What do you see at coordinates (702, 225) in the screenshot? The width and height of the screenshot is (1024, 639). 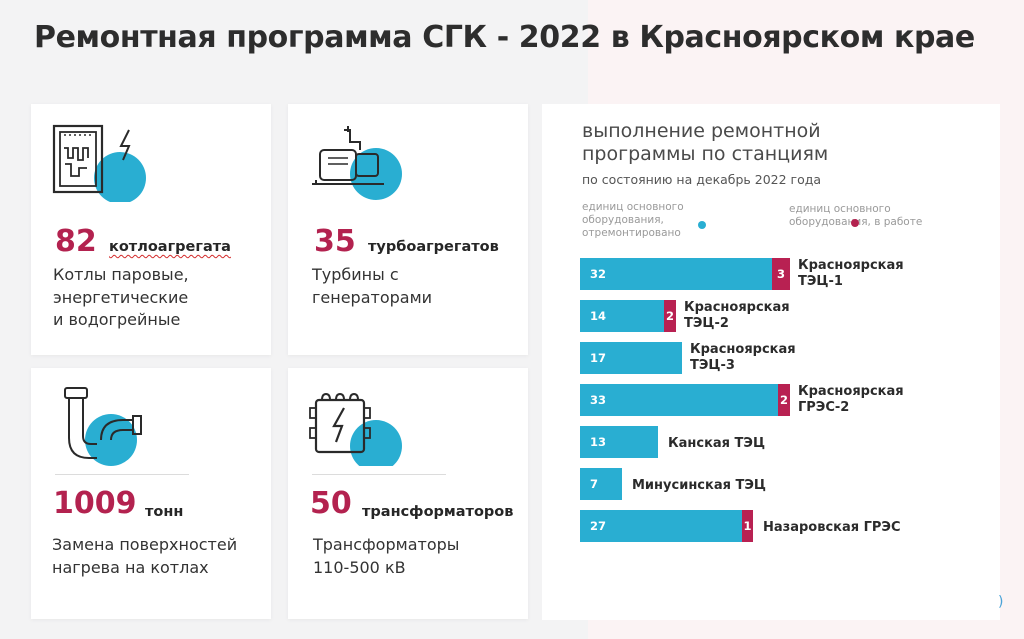 I see `legend-dot-repaired` at bounding box center [702, 225].